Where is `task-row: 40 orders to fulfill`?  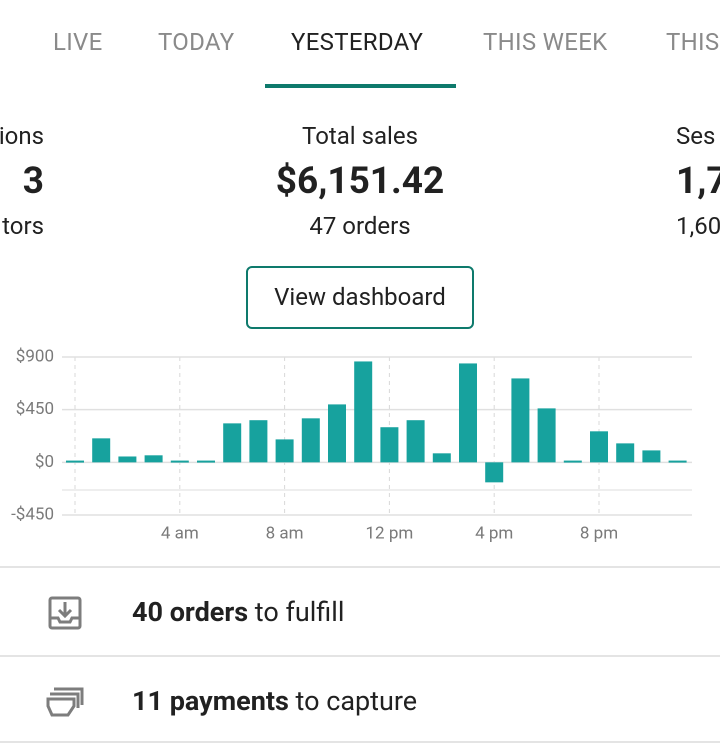
task-row: 40 orders to fulfill is located at coordinates (238, 612).